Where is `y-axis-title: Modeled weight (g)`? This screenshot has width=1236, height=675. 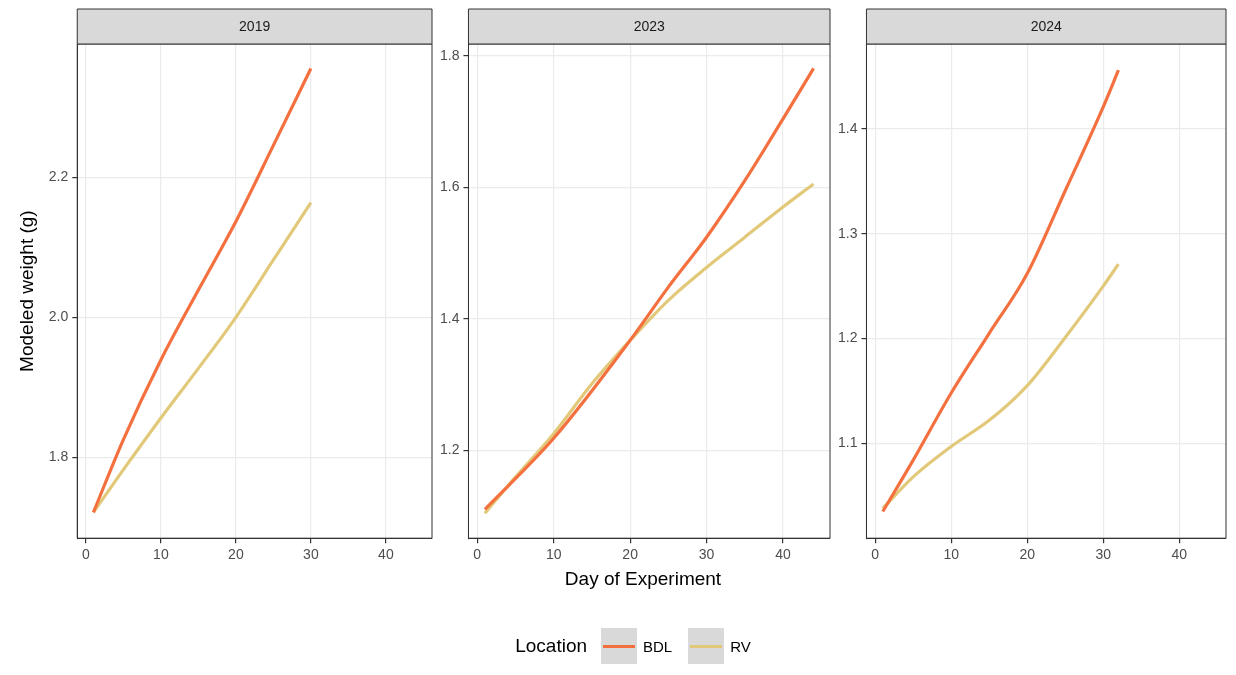 y-axis-title: Modeled weight (g) is located at coordinates (26, 291).